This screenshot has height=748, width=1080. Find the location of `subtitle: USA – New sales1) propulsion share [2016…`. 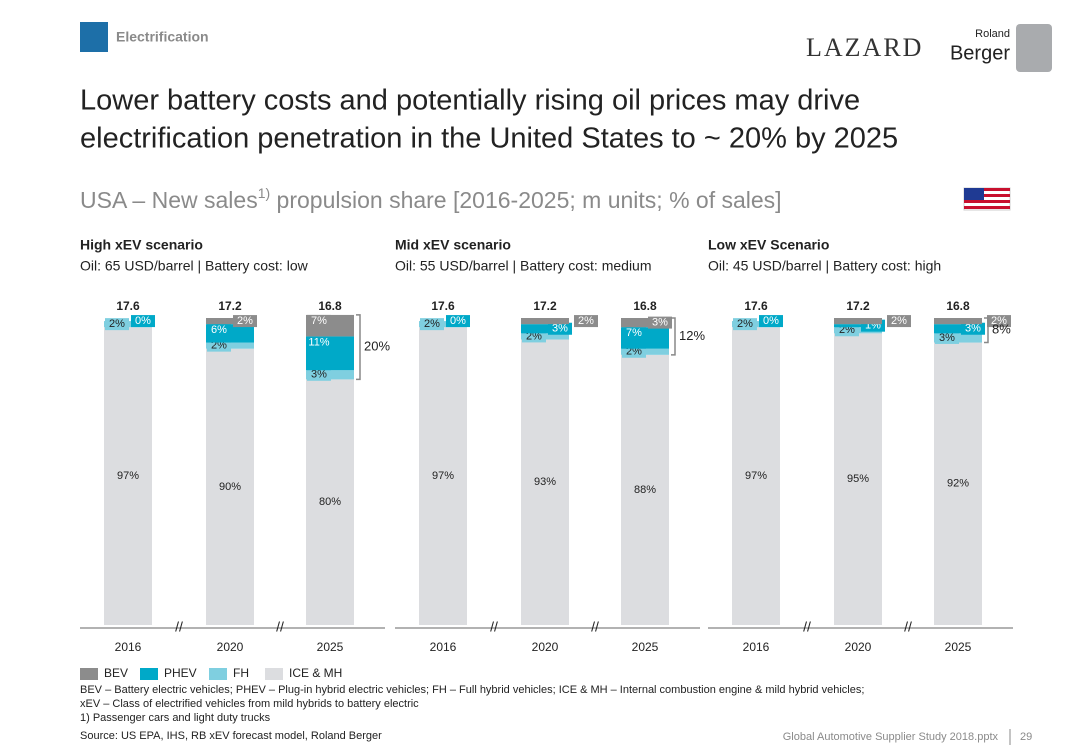

subtitle: USA – New sales1) propulsion share [2016… is located at coordinates (431, 199).